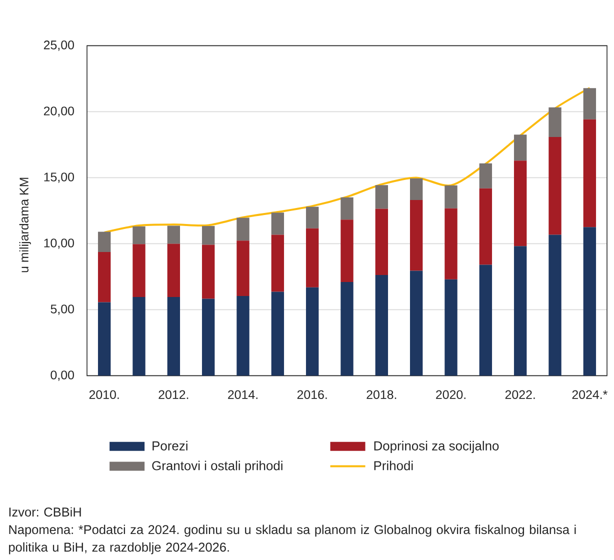  I want to click on y-tick-label: 0,00, so click(62, 375).